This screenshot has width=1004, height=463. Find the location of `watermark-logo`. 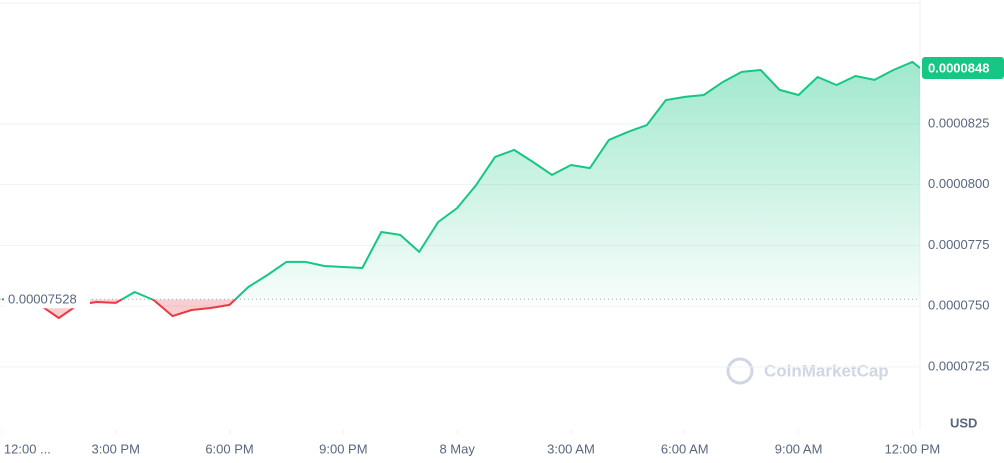

watermark-logo is located at coordinates (740, 371).